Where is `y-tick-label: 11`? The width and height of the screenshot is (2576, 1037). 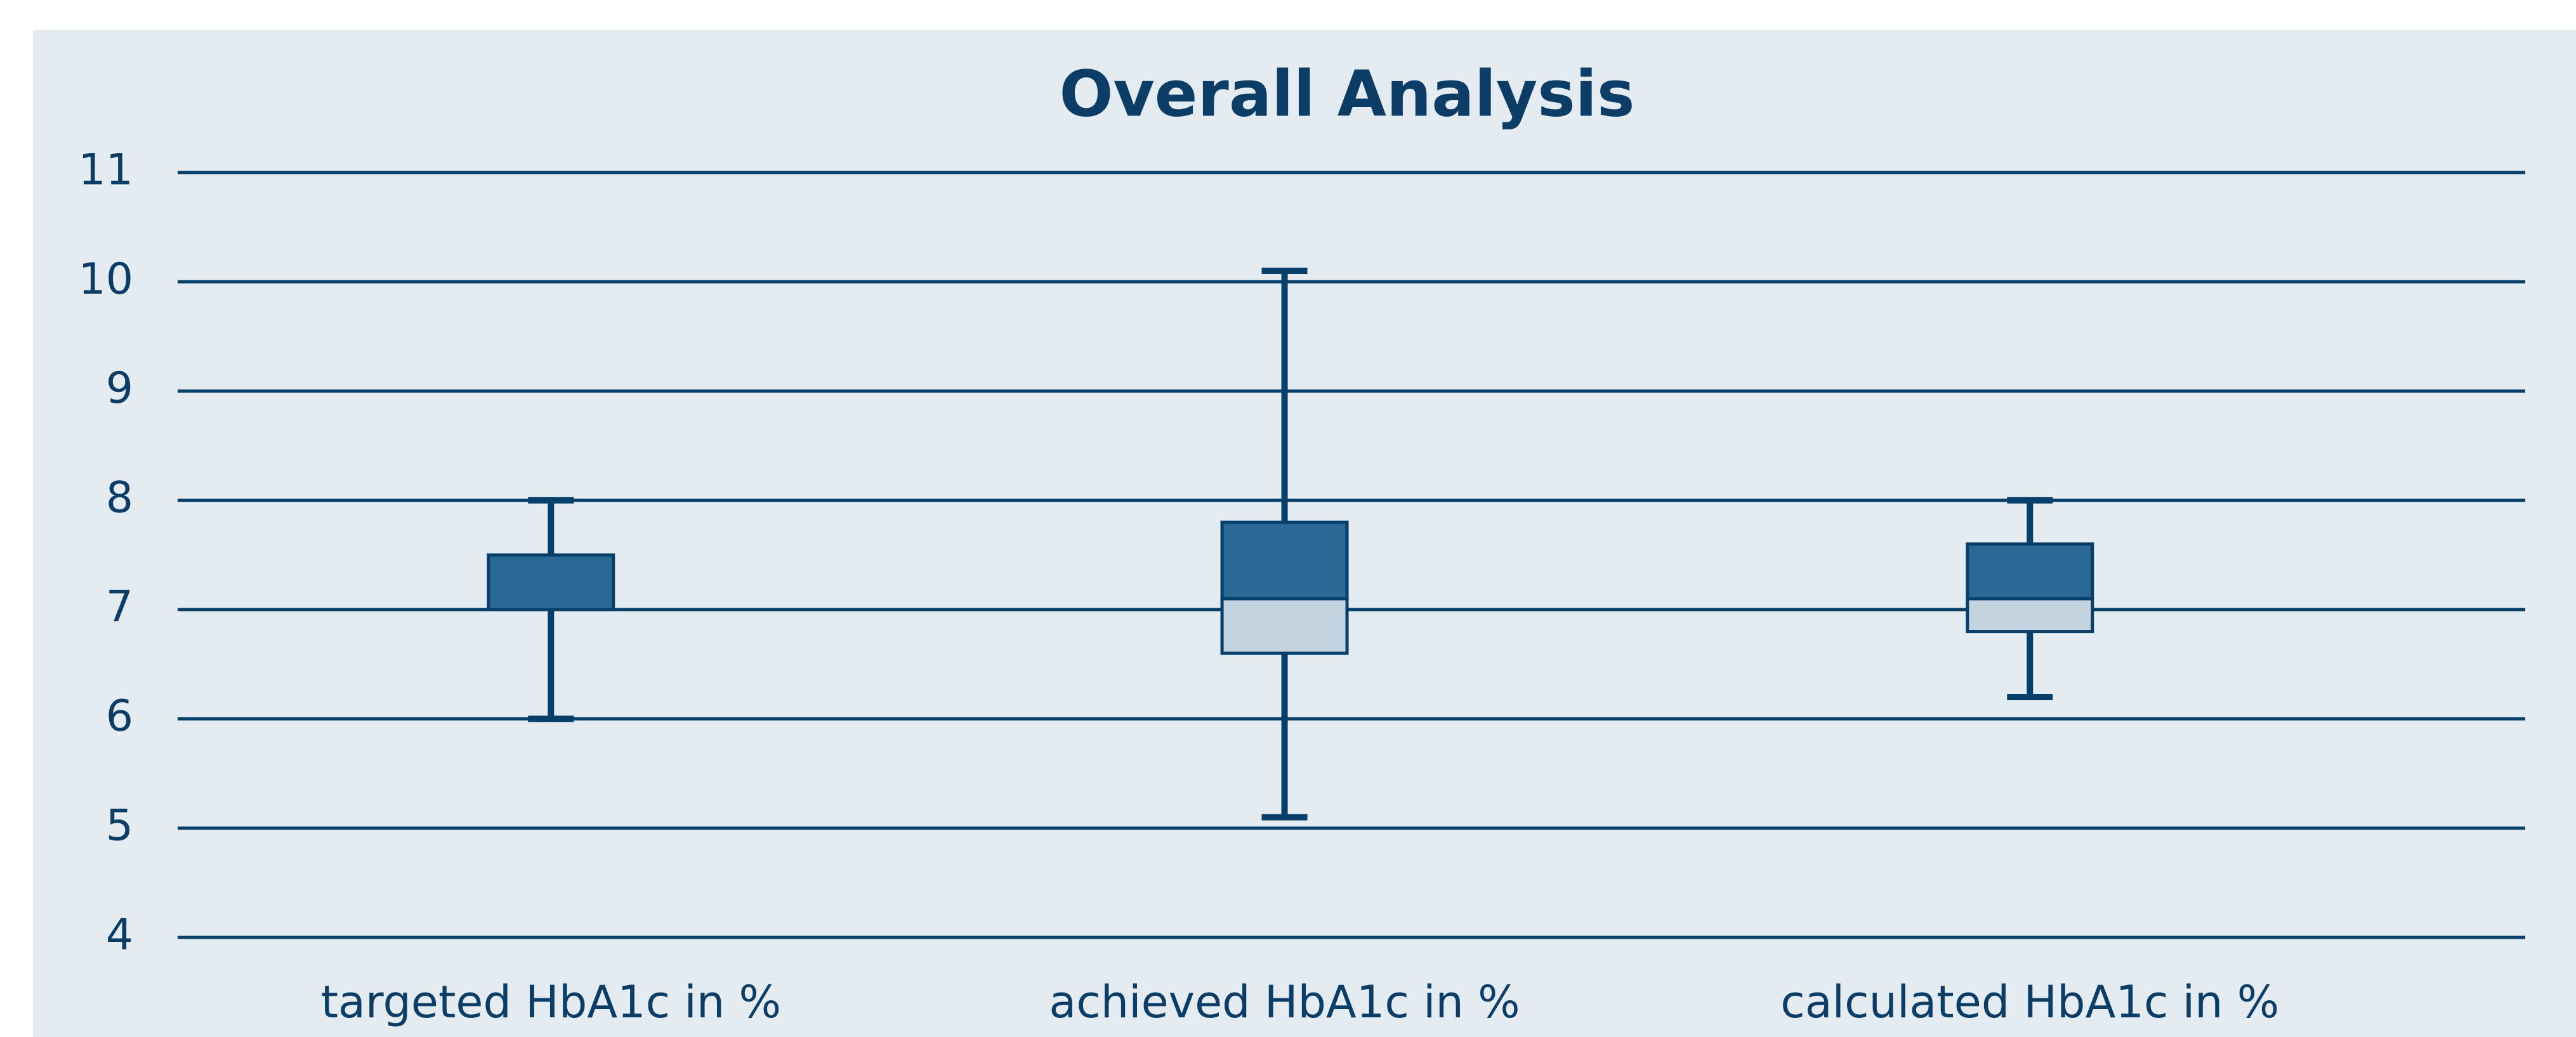 y-tick-label: 11 is located at coordinates (105, 170).